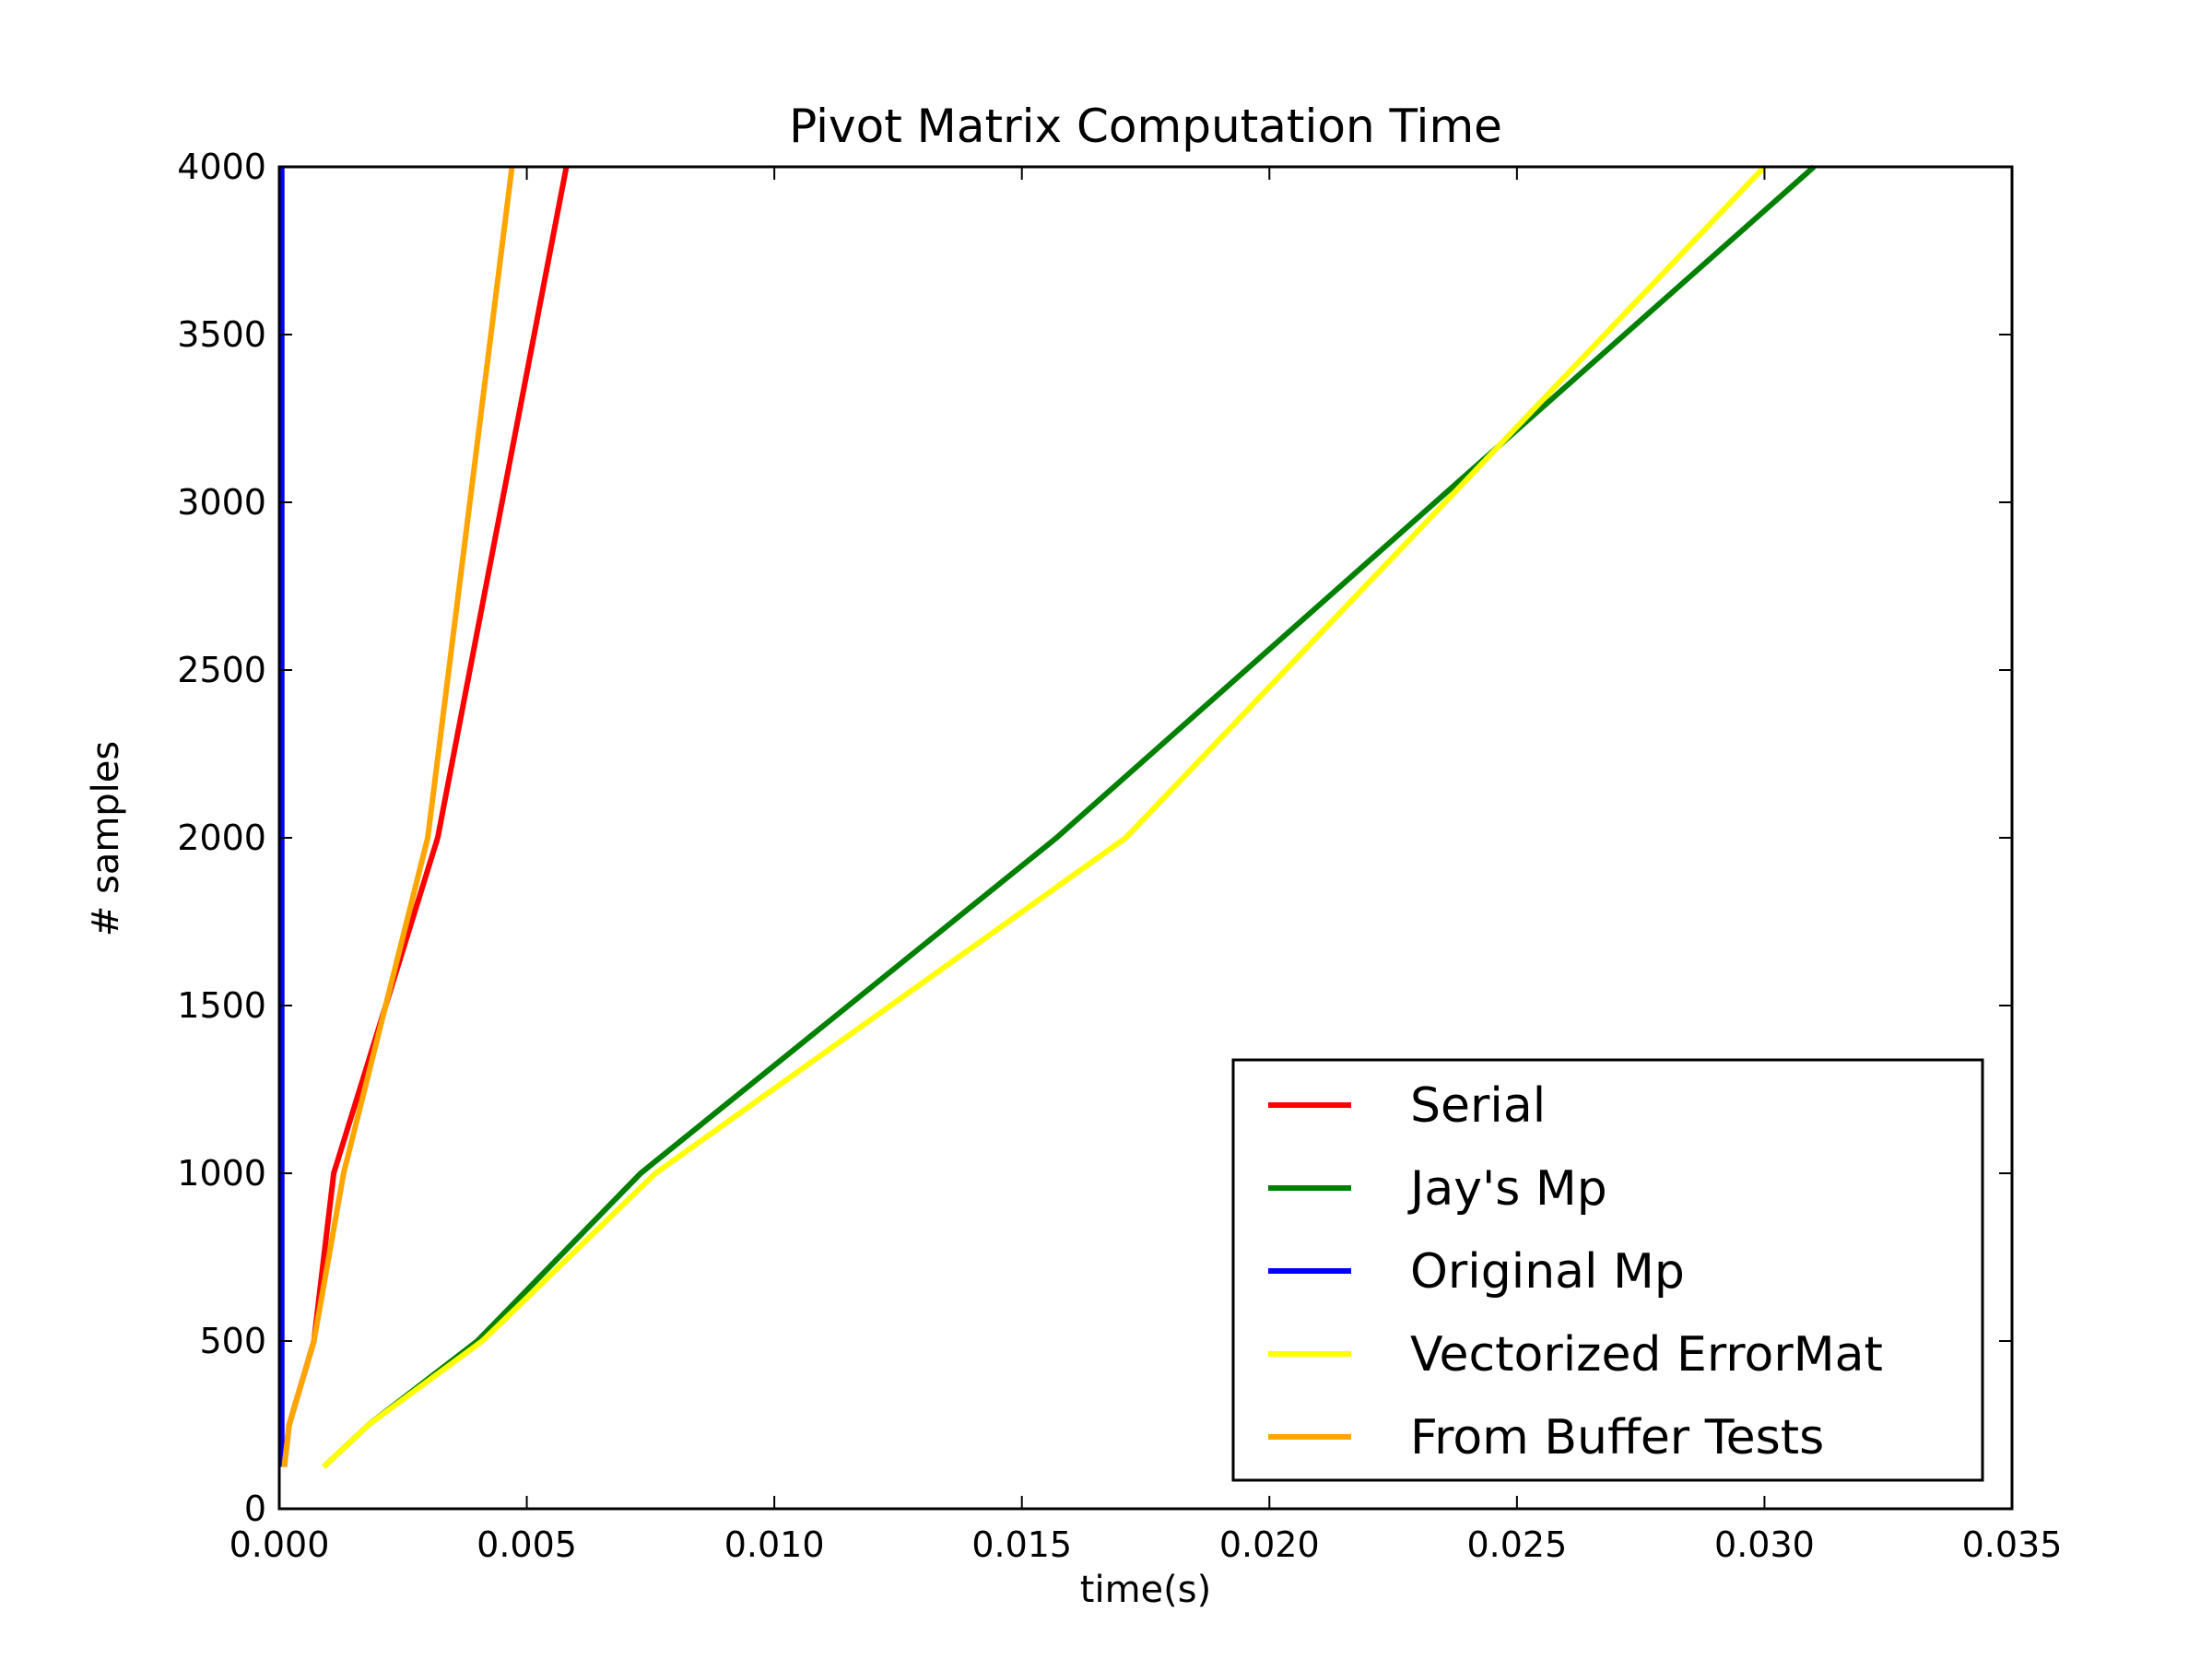  Describe the element at coordinates (221, 502) in the screenshot. I see `y-tick-label: 3000` at that location.